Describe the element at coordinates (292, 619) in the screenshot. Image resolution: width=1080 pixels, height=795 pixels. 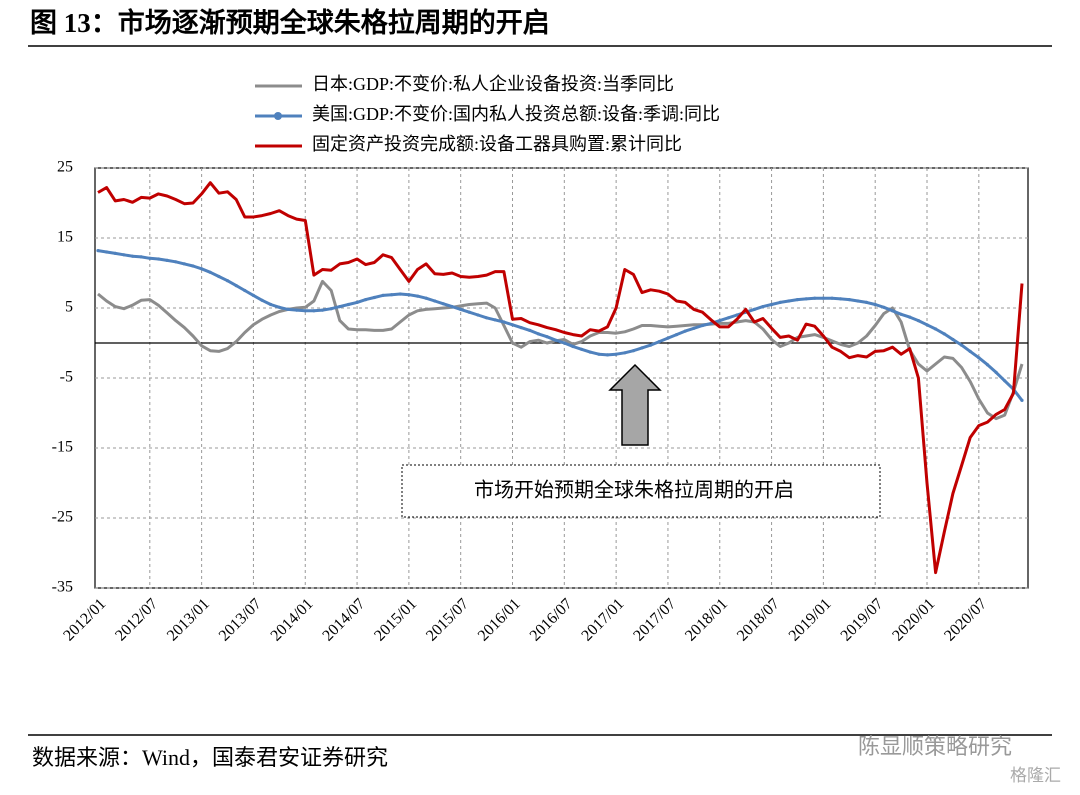
I see `x-tick-label: 2014/01` at that location.